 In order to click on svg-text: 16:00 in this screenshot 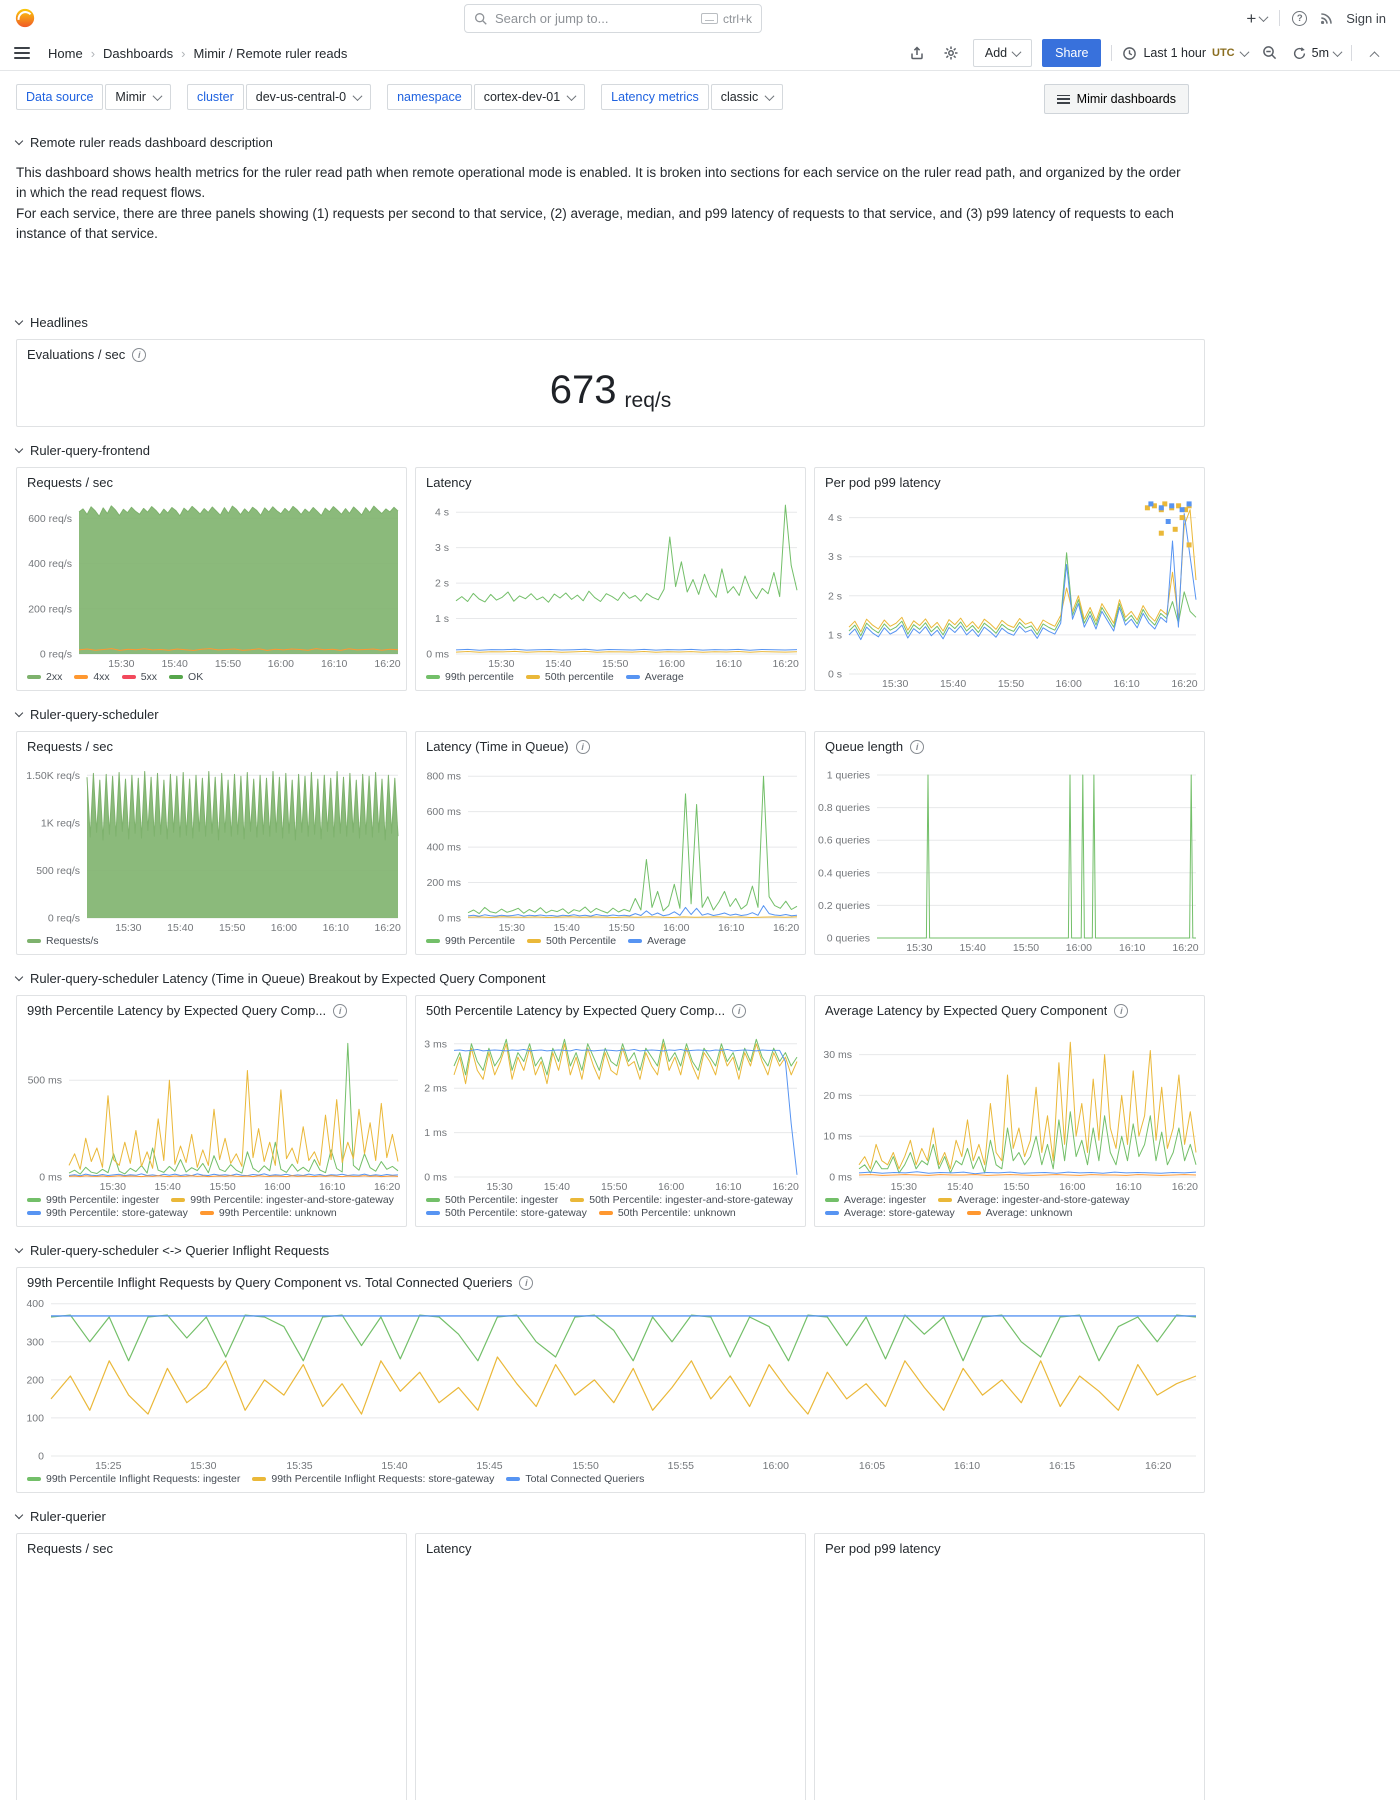, I will do `click(672, 664)`.